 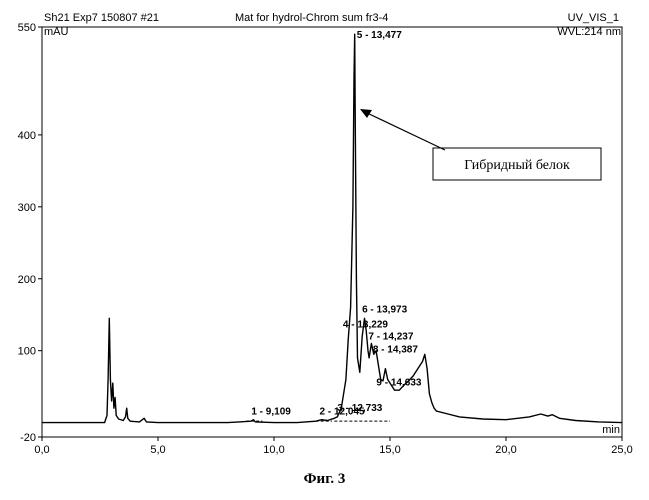 I want to click on x-tick-label: 25,0, so click(x=621, y=450).